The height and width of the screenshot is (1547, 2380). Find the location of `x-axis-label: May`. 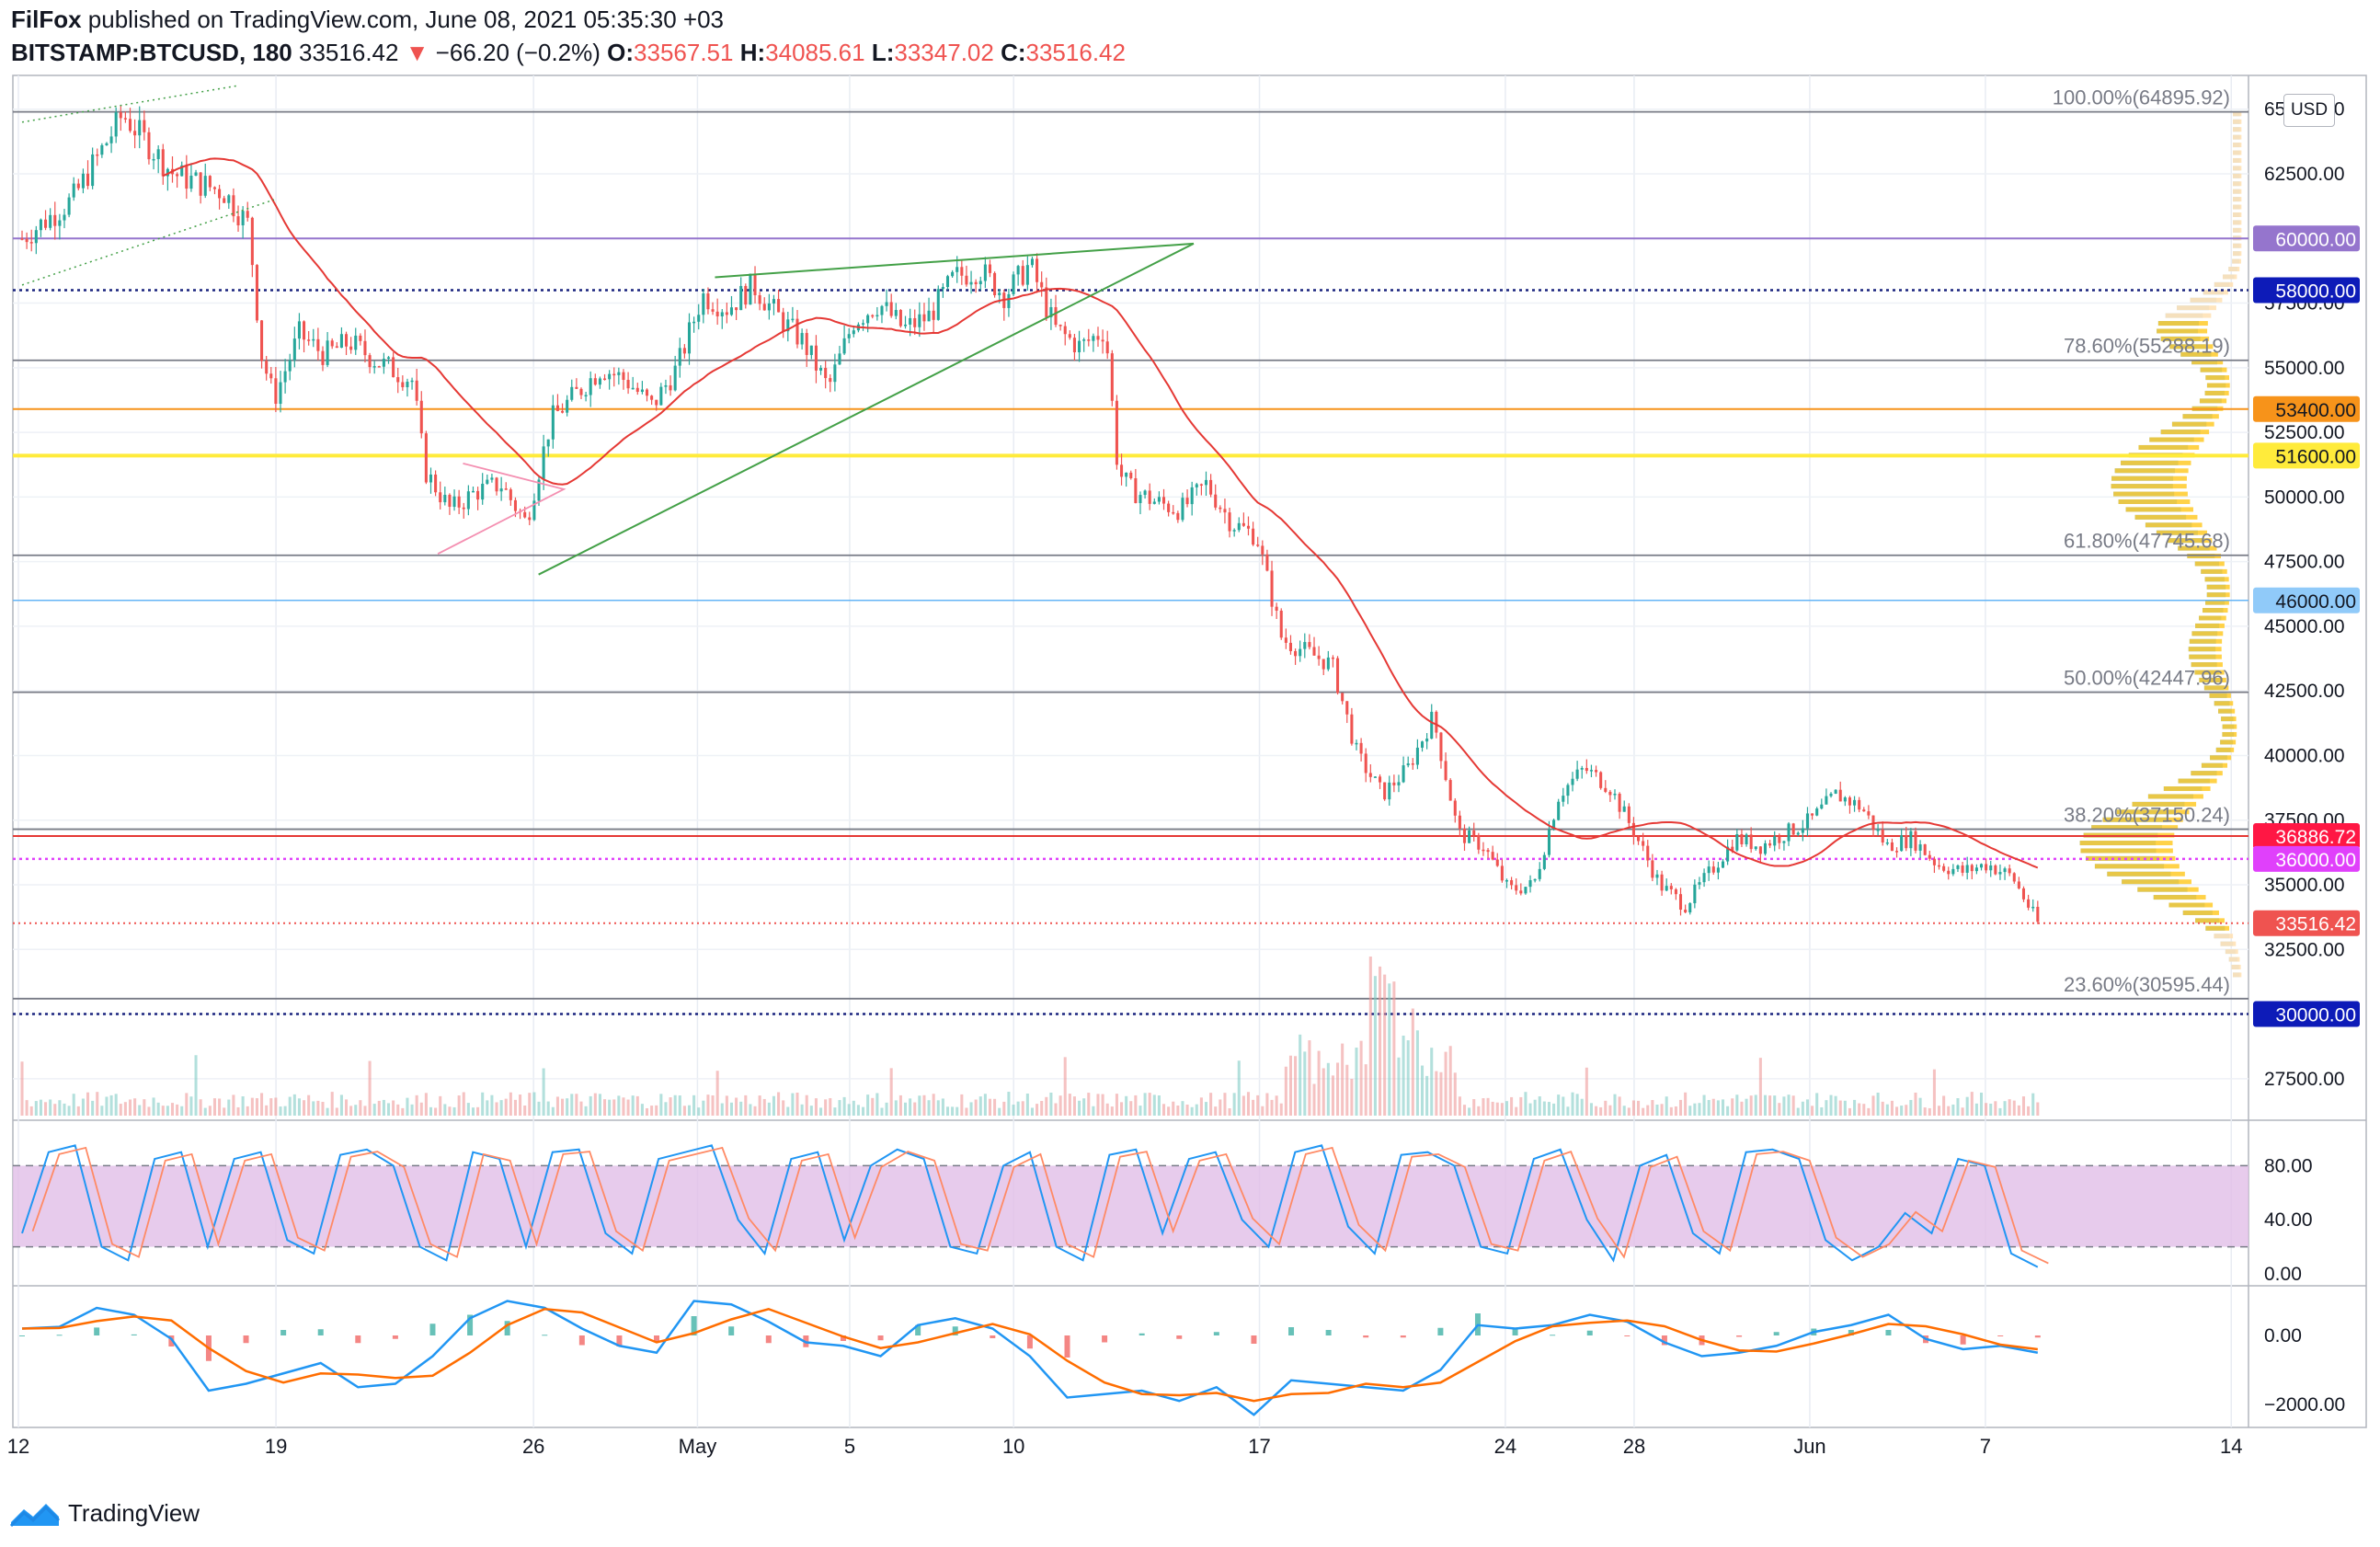

x-axis-label: May is located at coordinates (698, 1446).